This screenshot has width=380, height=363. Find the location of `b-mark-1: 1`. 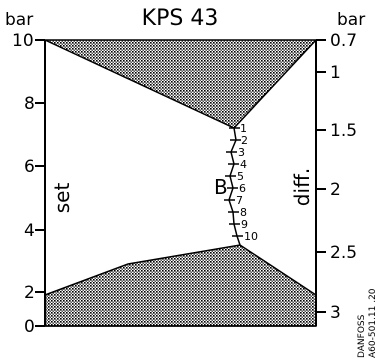

b-mark-1: 1 is located at coordinates (243, 128).